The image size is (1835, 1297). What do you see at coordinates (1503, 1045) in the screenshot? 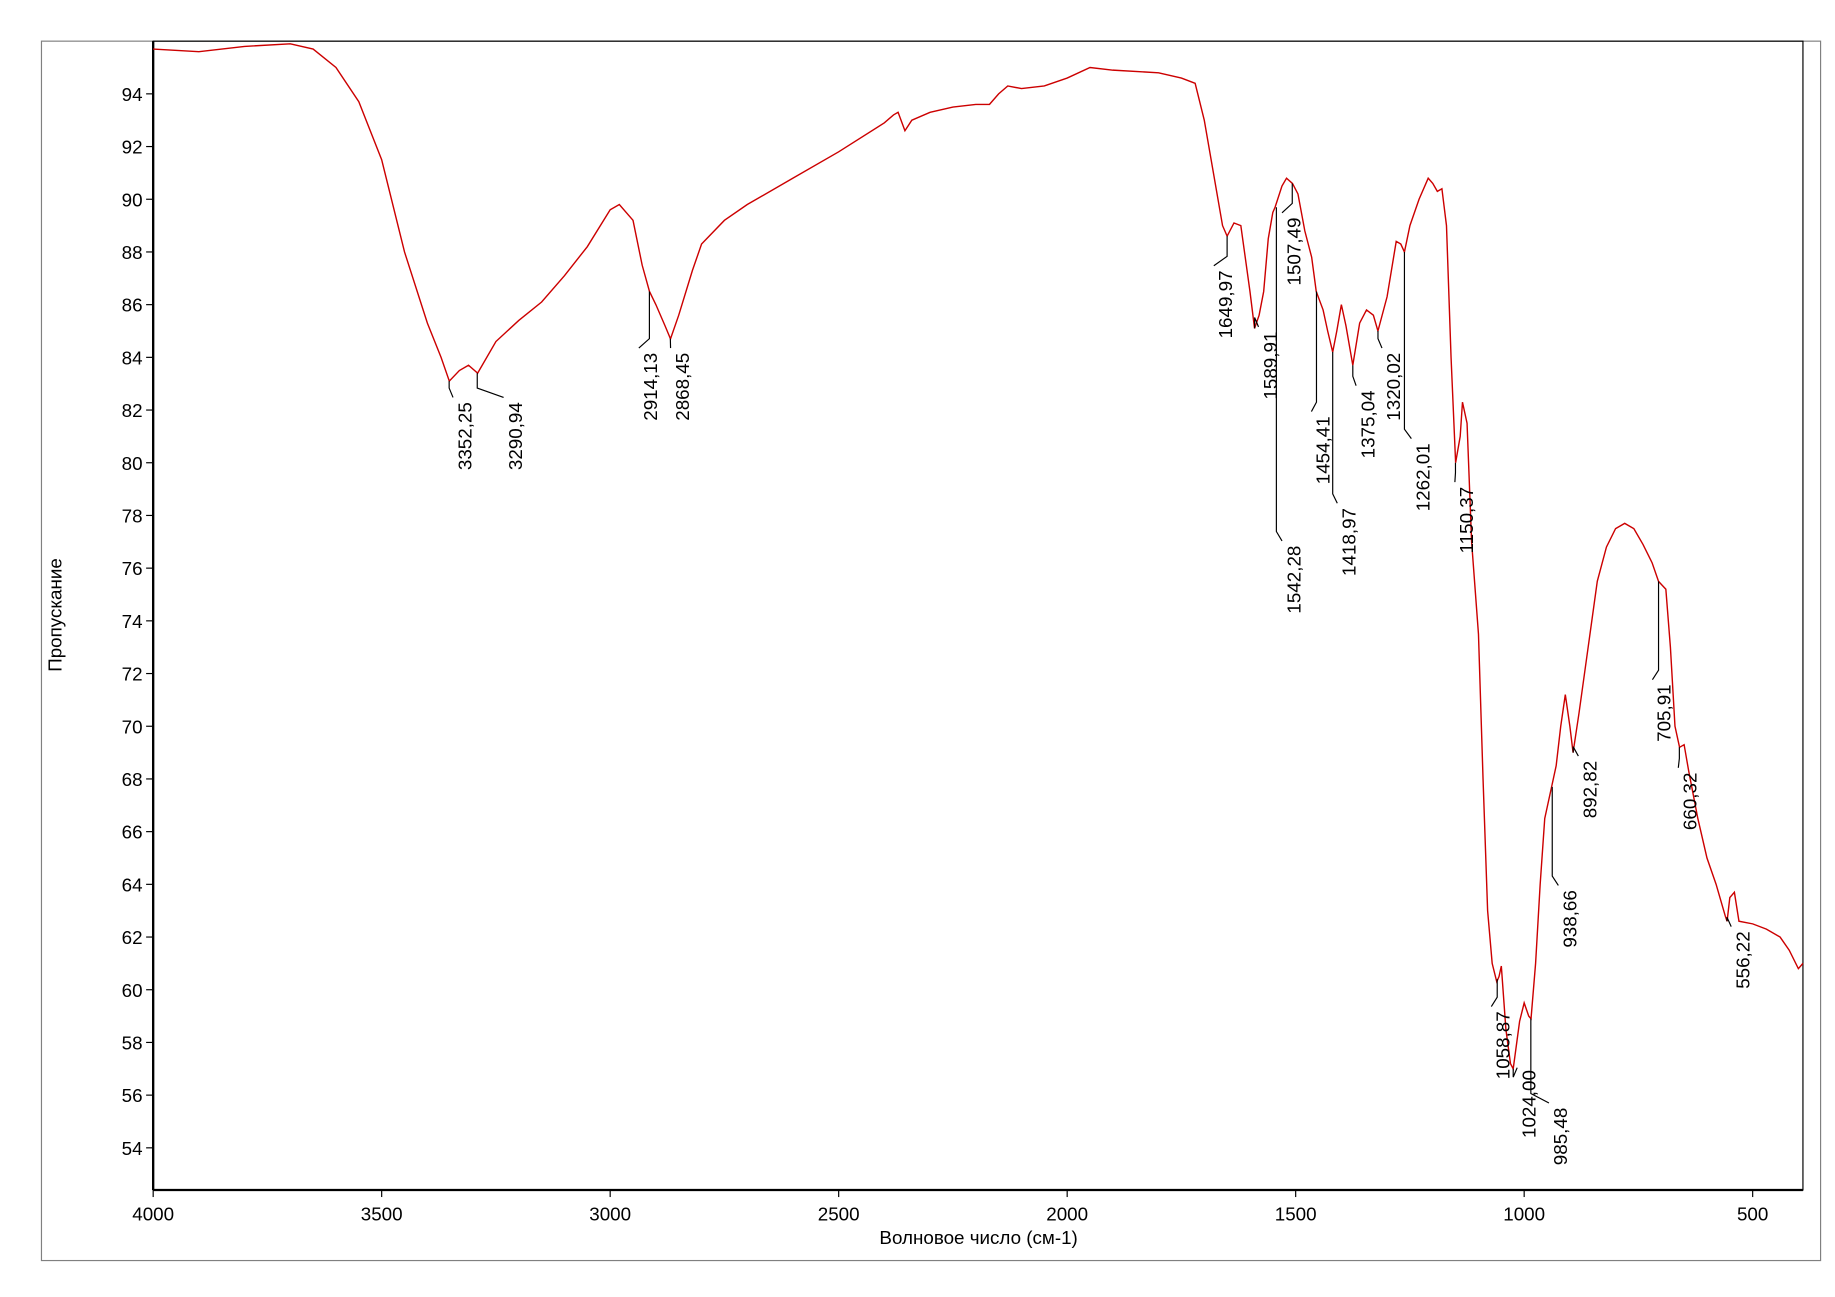
I see `peak-label: 1058,87` at bounding box center [1503, 1045].